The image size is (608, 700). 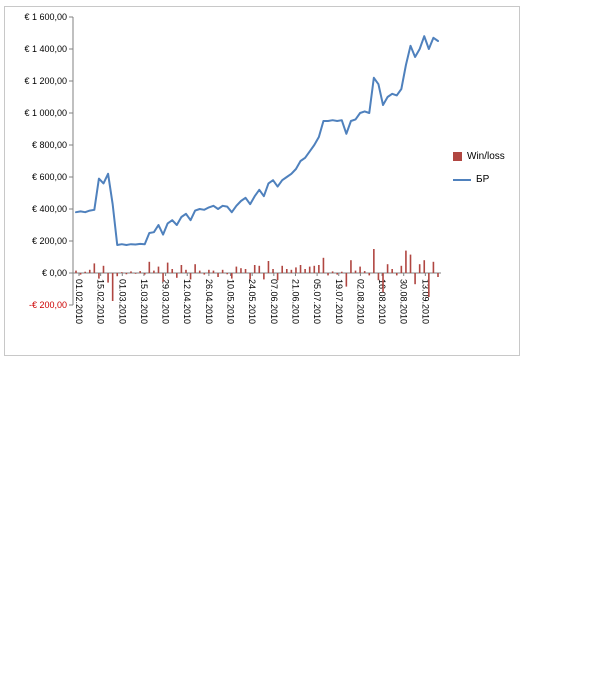 What do you see at coordinates (231, 301) in the screenshot?
I see `x-tick-label: 10.05.2010` at bounding box center [231, 301].